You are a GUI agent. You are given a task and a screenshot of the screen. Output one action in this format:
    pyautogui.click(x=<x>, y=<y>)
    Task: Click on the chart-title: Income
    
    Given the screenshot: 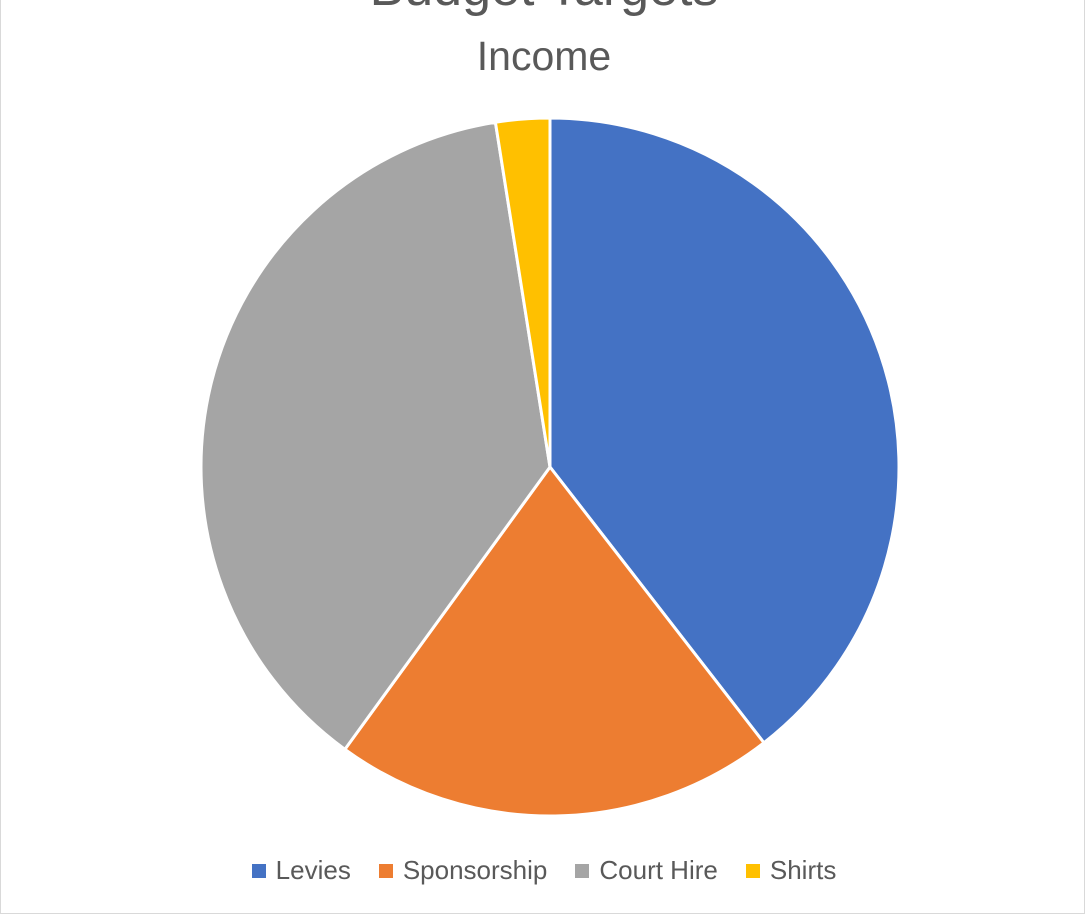 What is the action you would take?
    pyautogui.click(x=544, y=56)
    